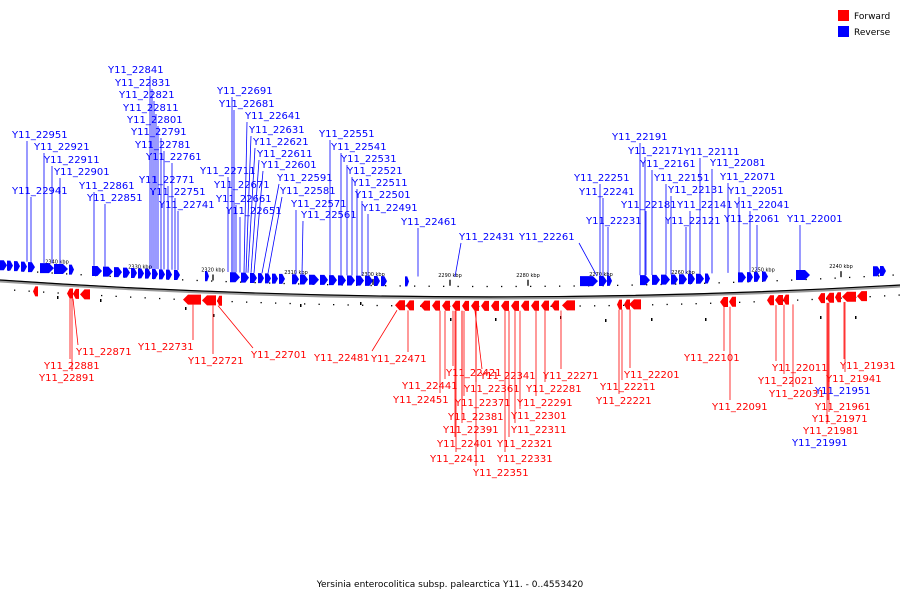 This screenshot has width=900, height=600. Describe the element at coordinates (528, 276) in the screenshot. I see `scale-label: 2280 kbp` at that location.